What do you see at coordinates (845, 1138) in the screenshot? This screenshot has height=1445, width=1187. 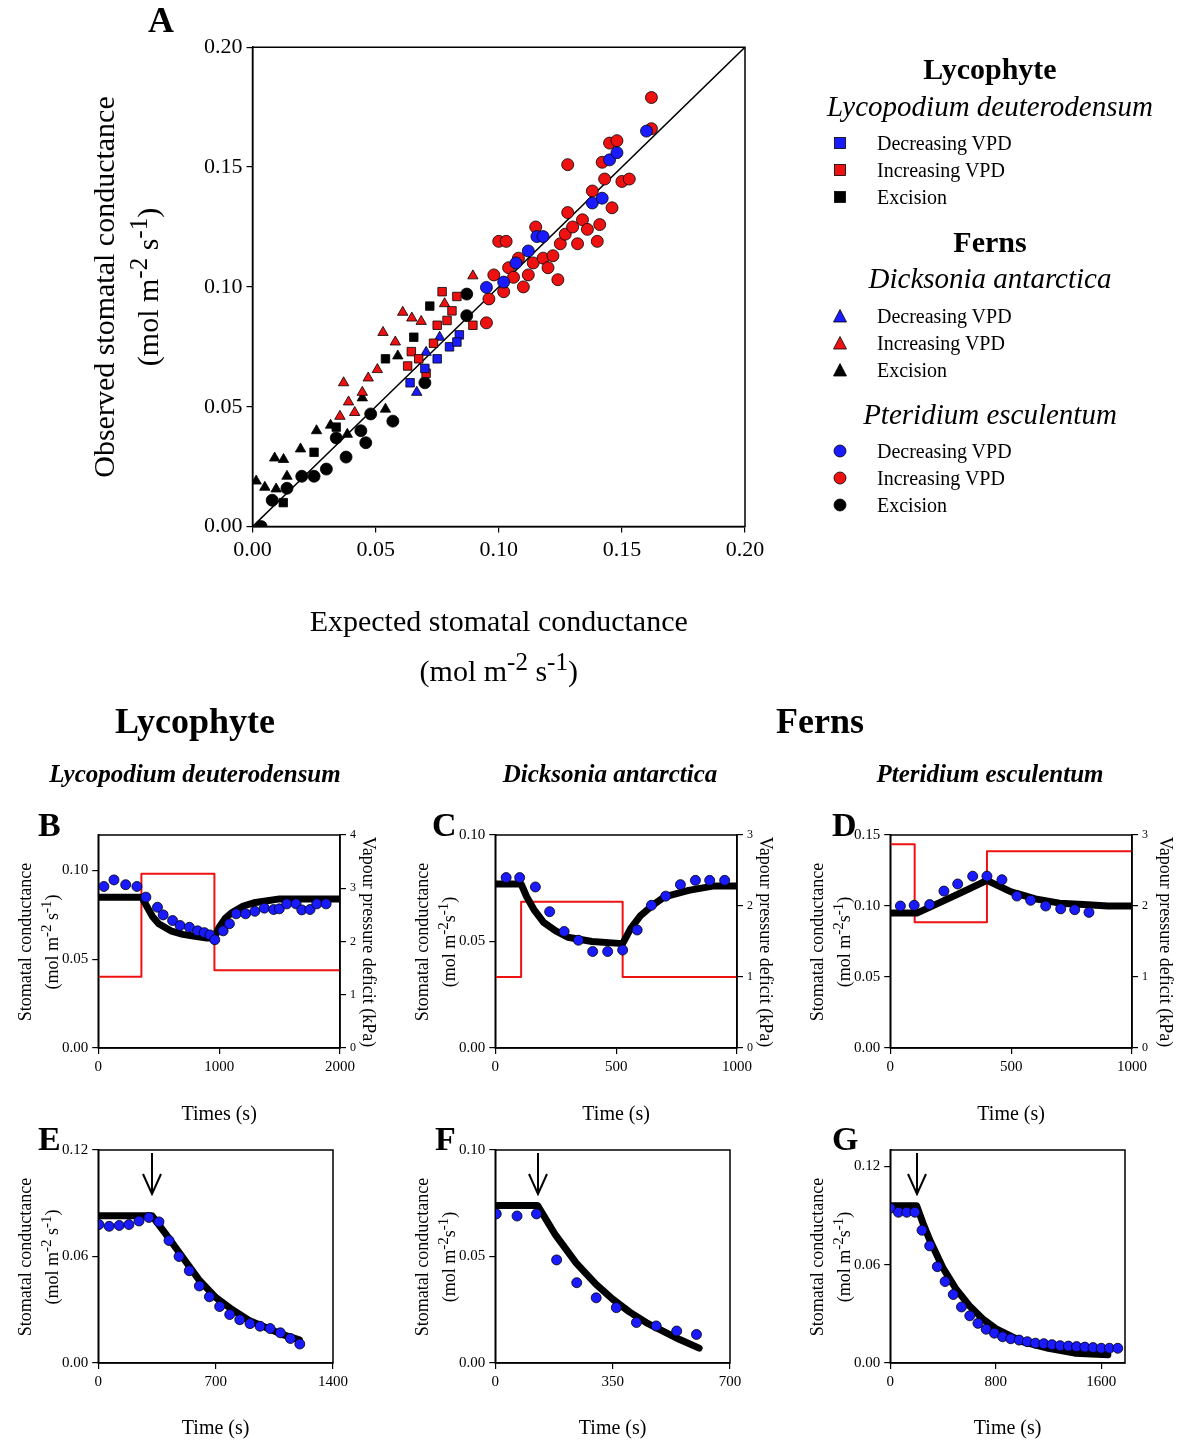 I see `text: G` at bounding box center [845, 1138].